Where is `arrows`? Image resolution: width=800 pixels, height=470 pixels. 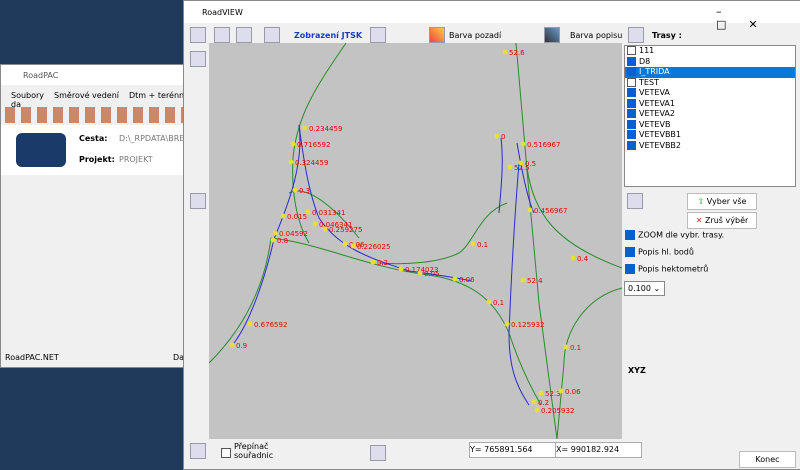
arrows is located at coordinates (635, 201).